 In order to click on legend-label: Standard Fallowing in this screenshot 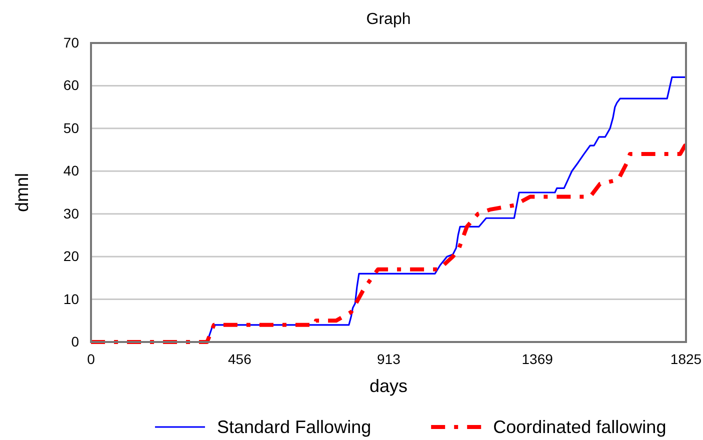, I will do `click(294, 427)`.